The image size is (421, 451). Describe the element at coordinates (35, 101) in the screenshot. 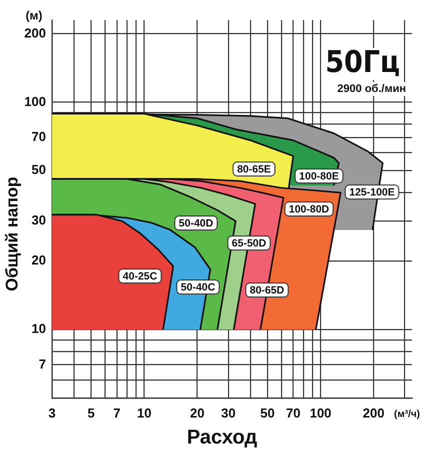

I see `y-tick-label: 100` at that location.